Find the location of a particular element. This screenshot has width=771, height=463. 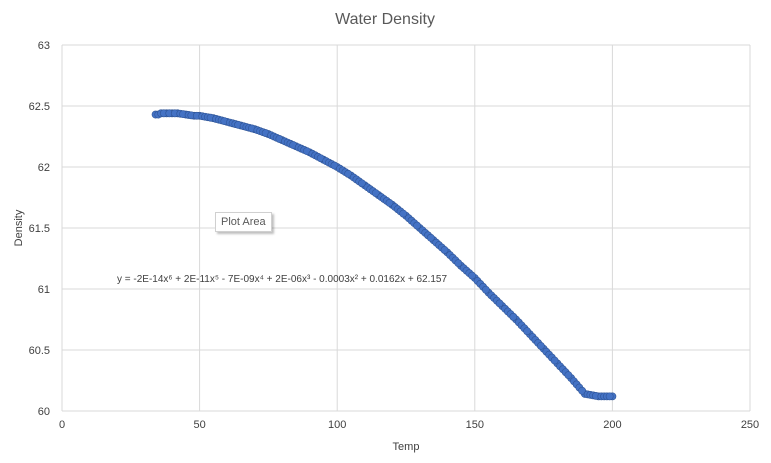

chart-title: Water Density is located at coordinates (385, 19).